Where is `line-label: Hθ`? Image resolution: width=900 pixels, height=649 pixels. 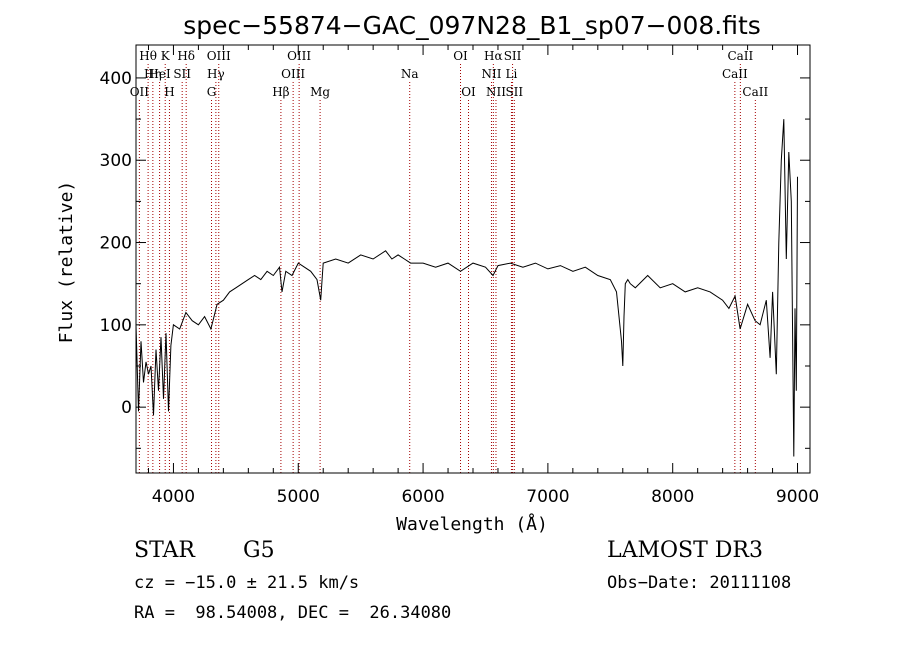
line-label: Hθ is located at coordinates (148, 56).